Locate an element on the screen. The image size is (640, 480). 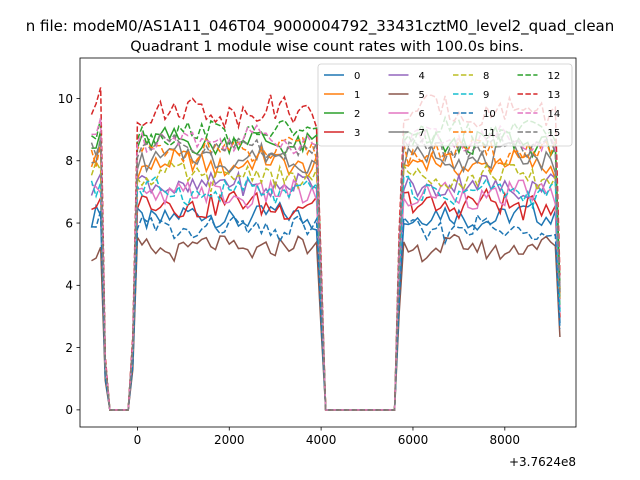
legend-label: 0 is located at coordinates (357, 76).